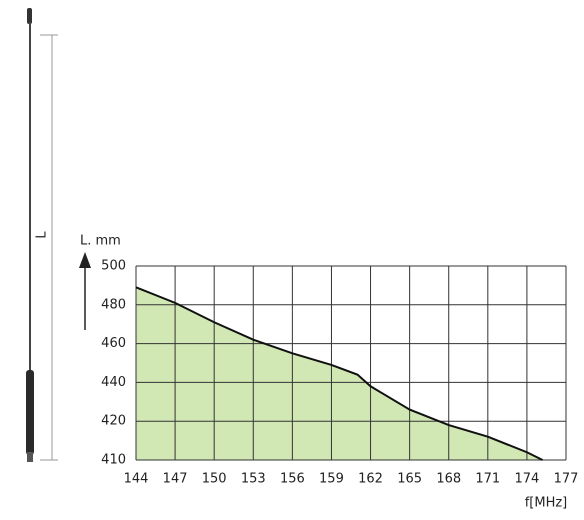 The image size is (584, 520). I want to click on y-tick-label: 410, so click(113, 460).